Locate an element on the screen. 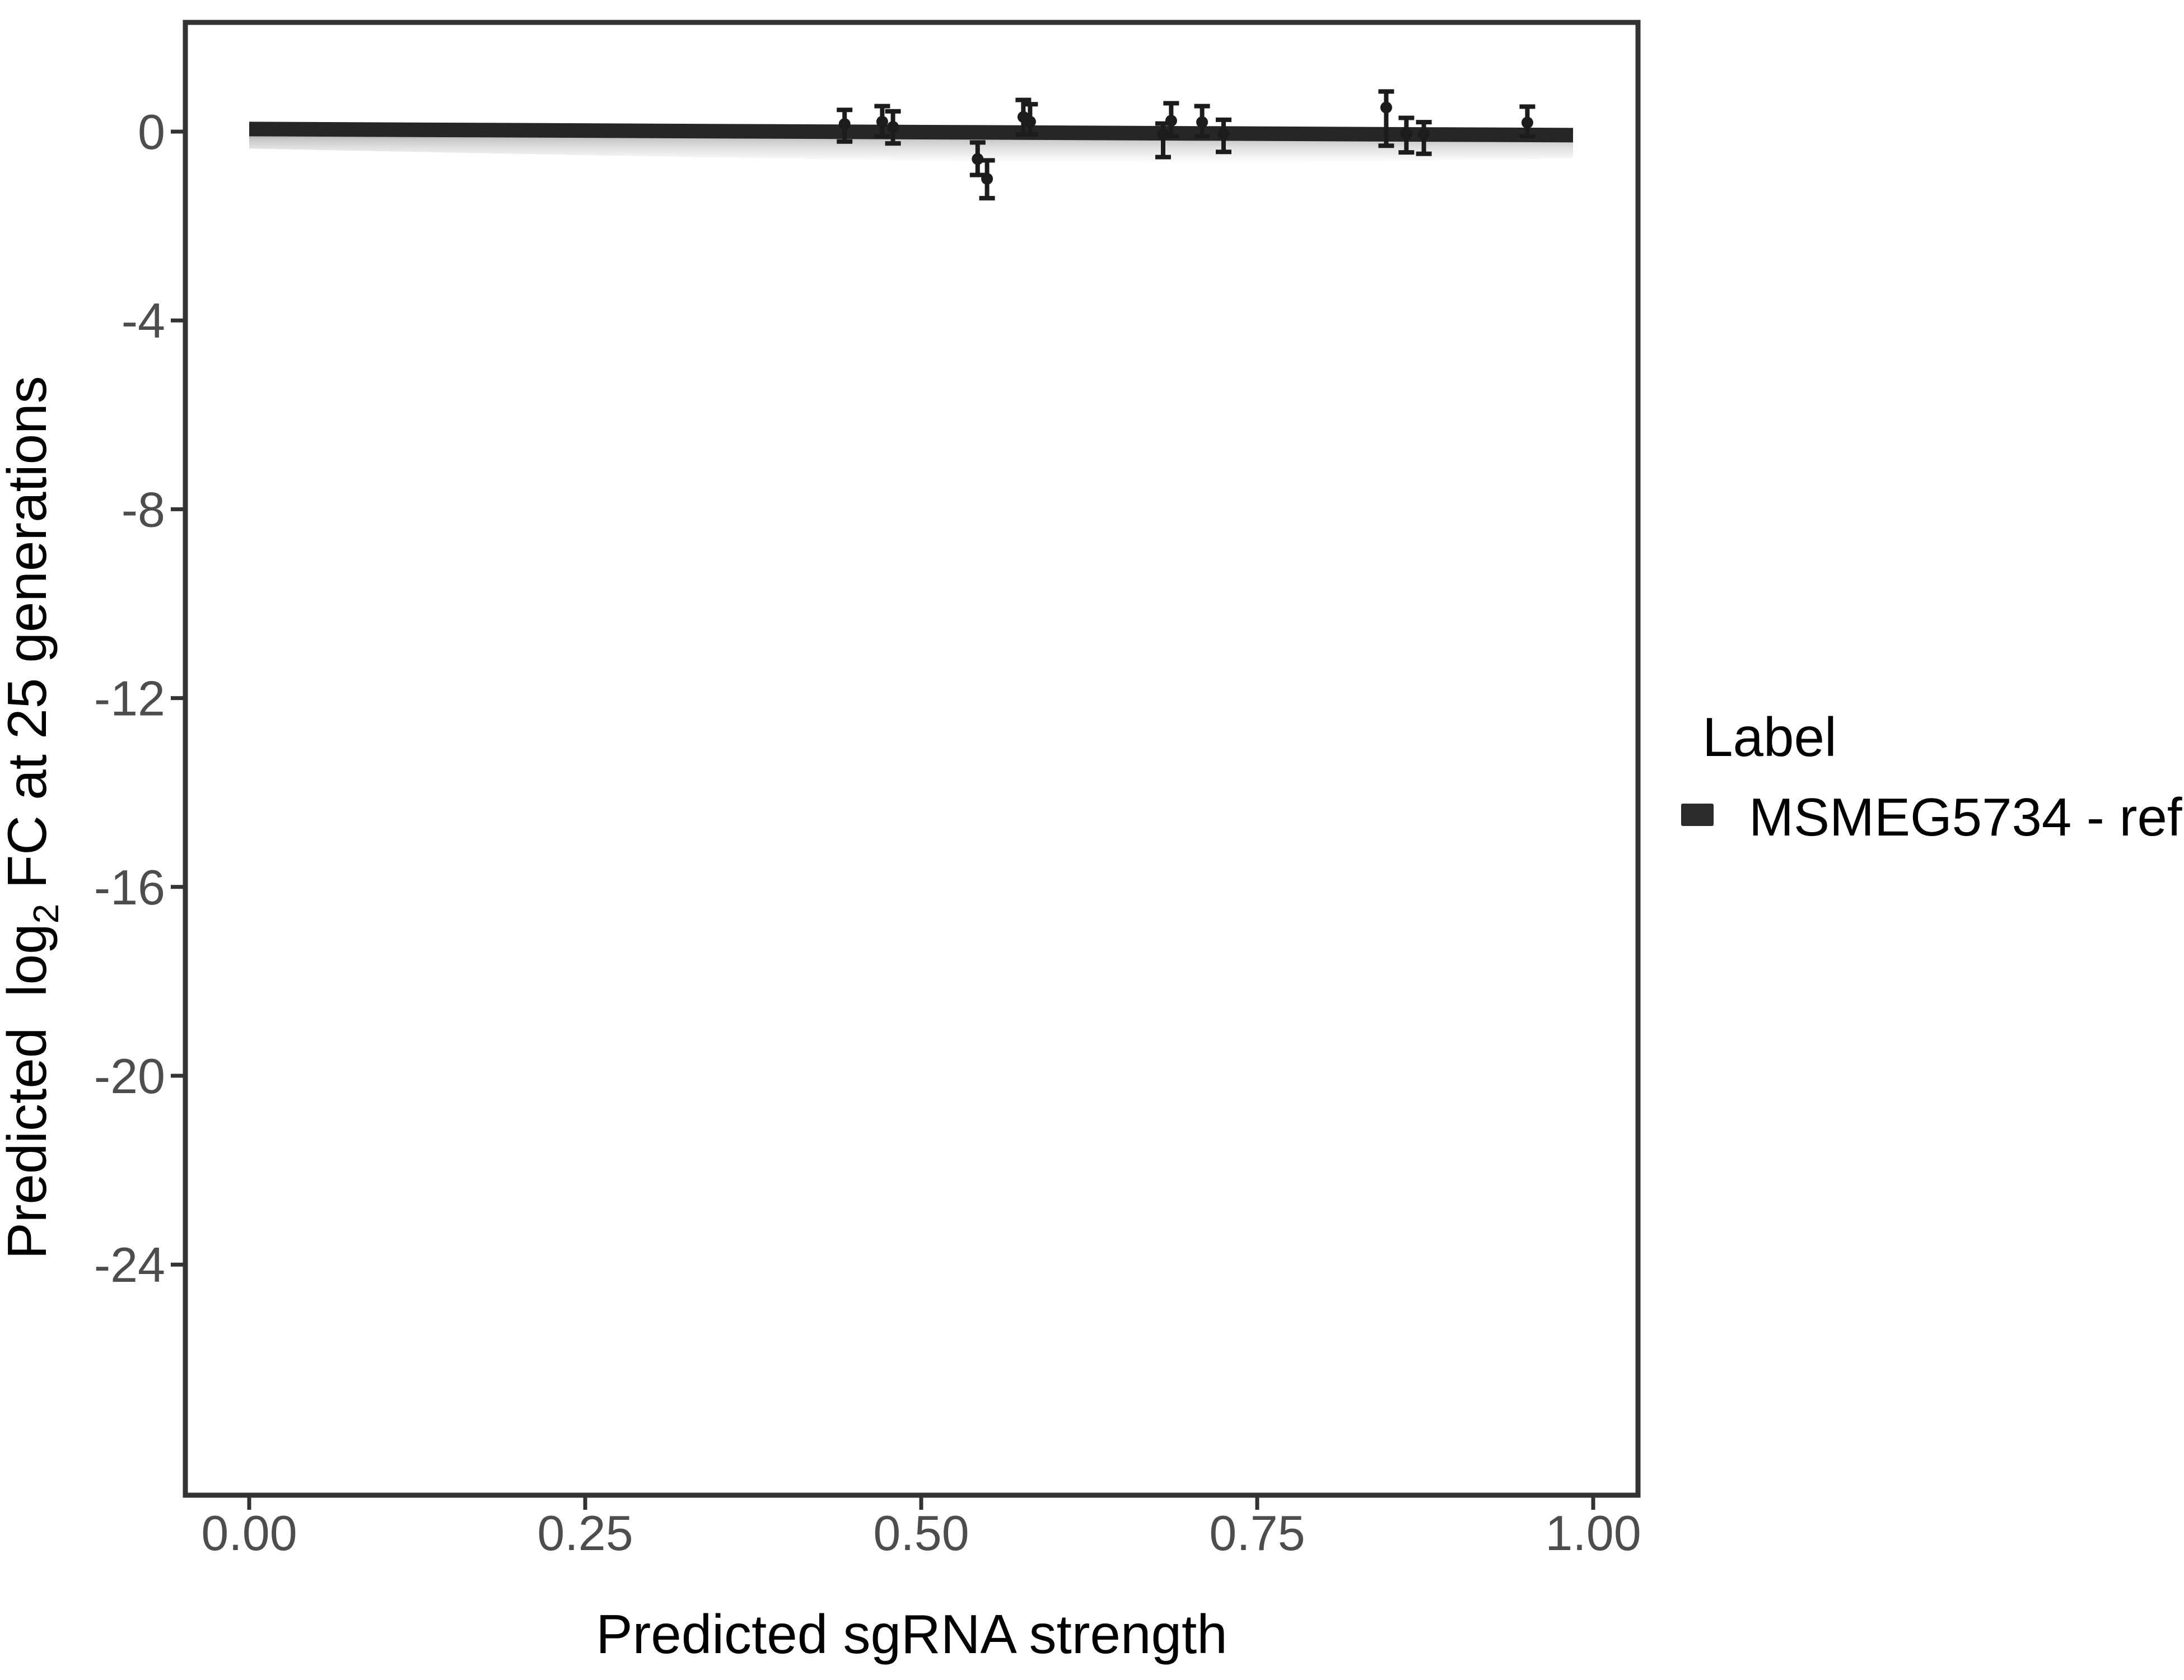 This screenshot has height=1680, width=2184. y-axis-title-suffix: FC at 25 generations is located at coordinates (29, 640).